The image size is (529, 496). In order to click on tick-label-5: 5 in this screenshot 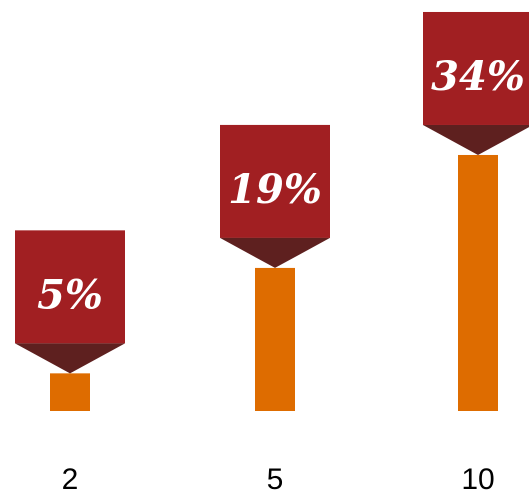, I will do `click(275, 479)`.